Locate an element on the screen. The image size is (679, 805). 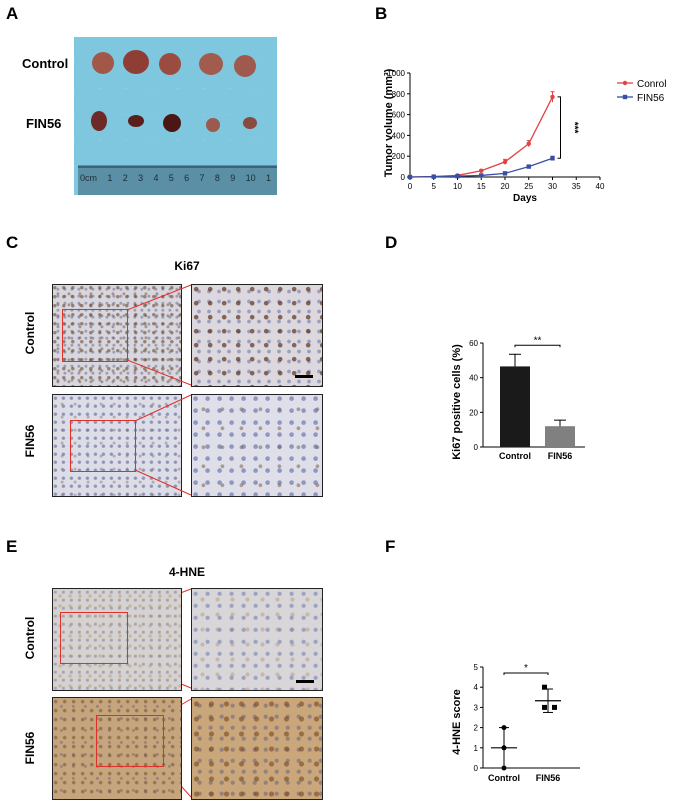
y-tick-label: 400 is located at coordinates (399, 135).